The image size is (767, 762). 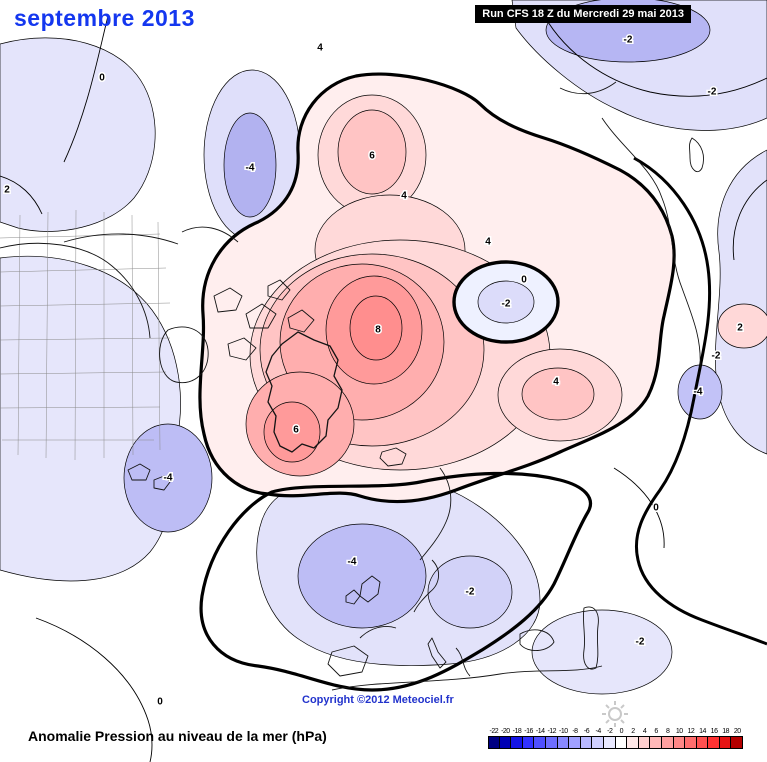 I want to click on embedded-low-center, so click(x=506, y=302).